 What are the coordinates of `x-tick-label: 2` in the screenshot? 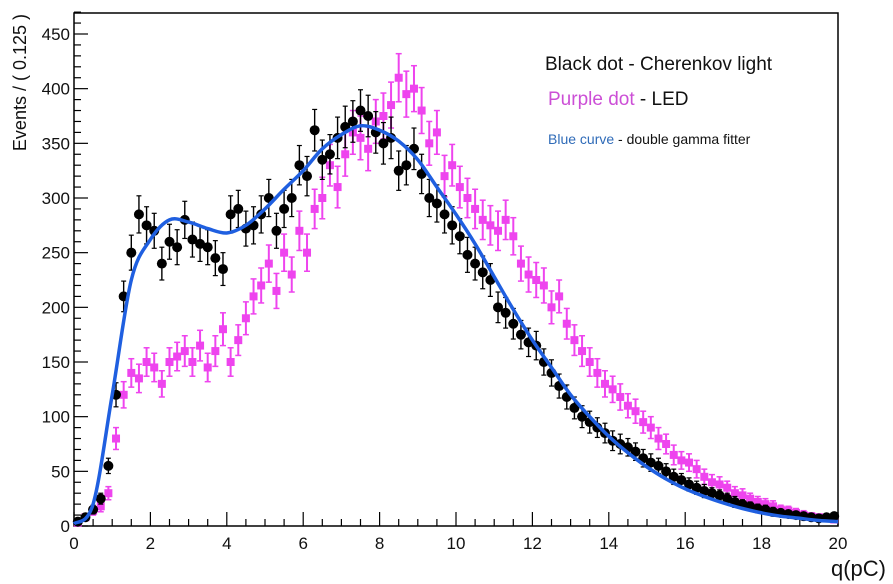 It's located at (150, 543).